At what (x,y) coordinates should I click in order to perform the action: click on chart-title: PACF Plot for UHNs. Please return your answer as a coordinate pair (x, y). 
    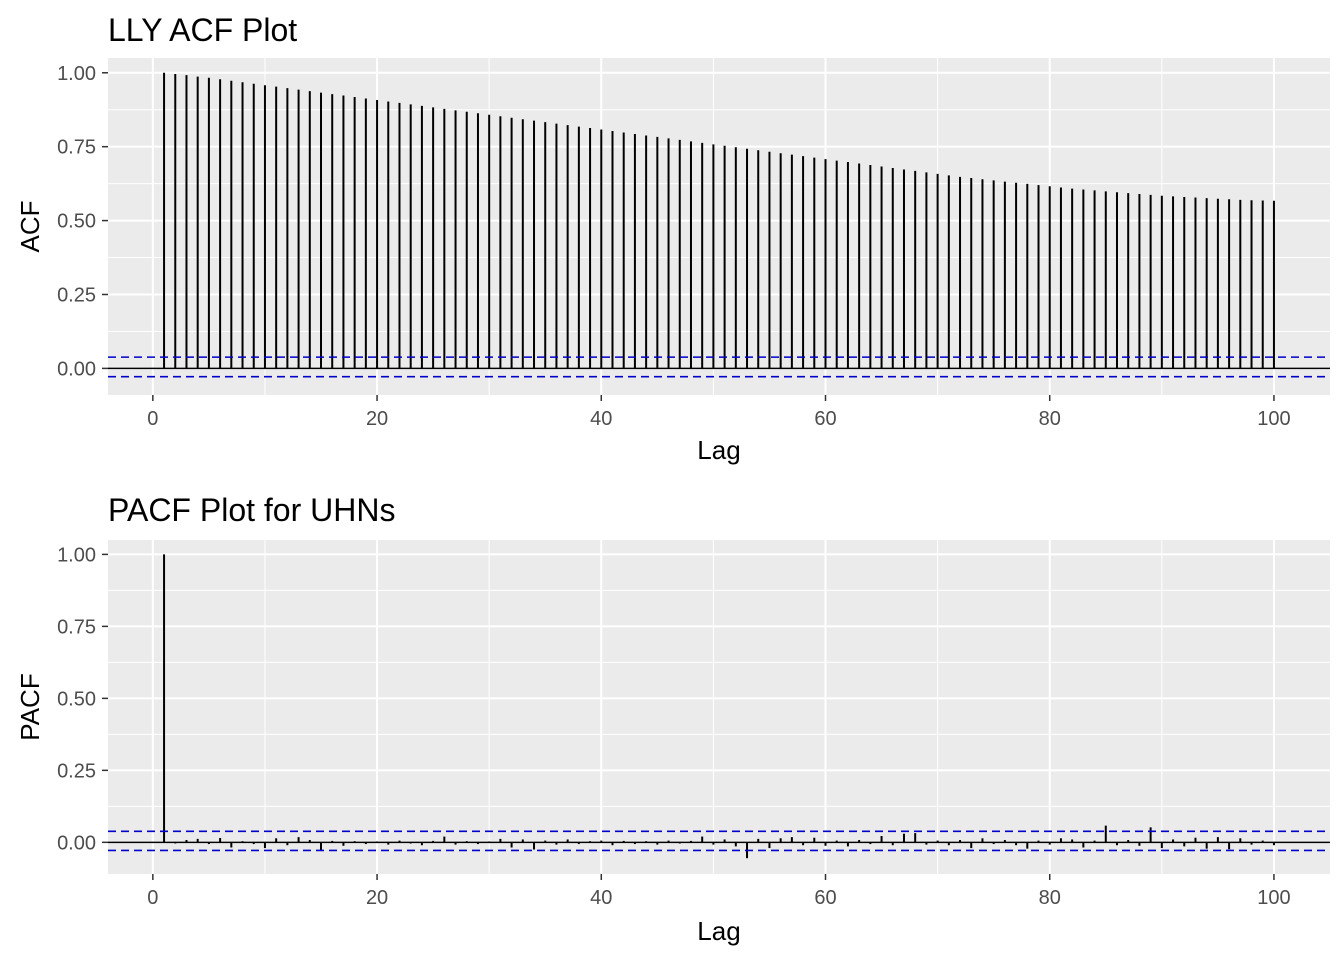
    Looking at the image, I should click on (251, 510).